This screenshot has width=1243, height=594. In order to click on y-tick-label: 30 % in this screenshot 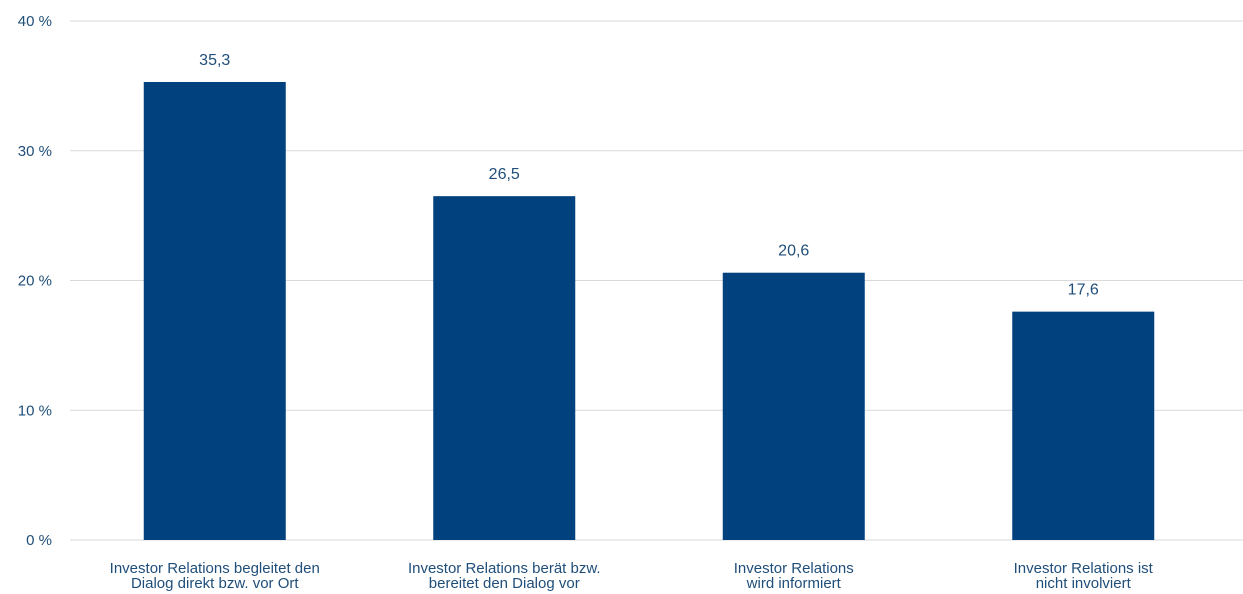, I will do `click(35, 151)`.